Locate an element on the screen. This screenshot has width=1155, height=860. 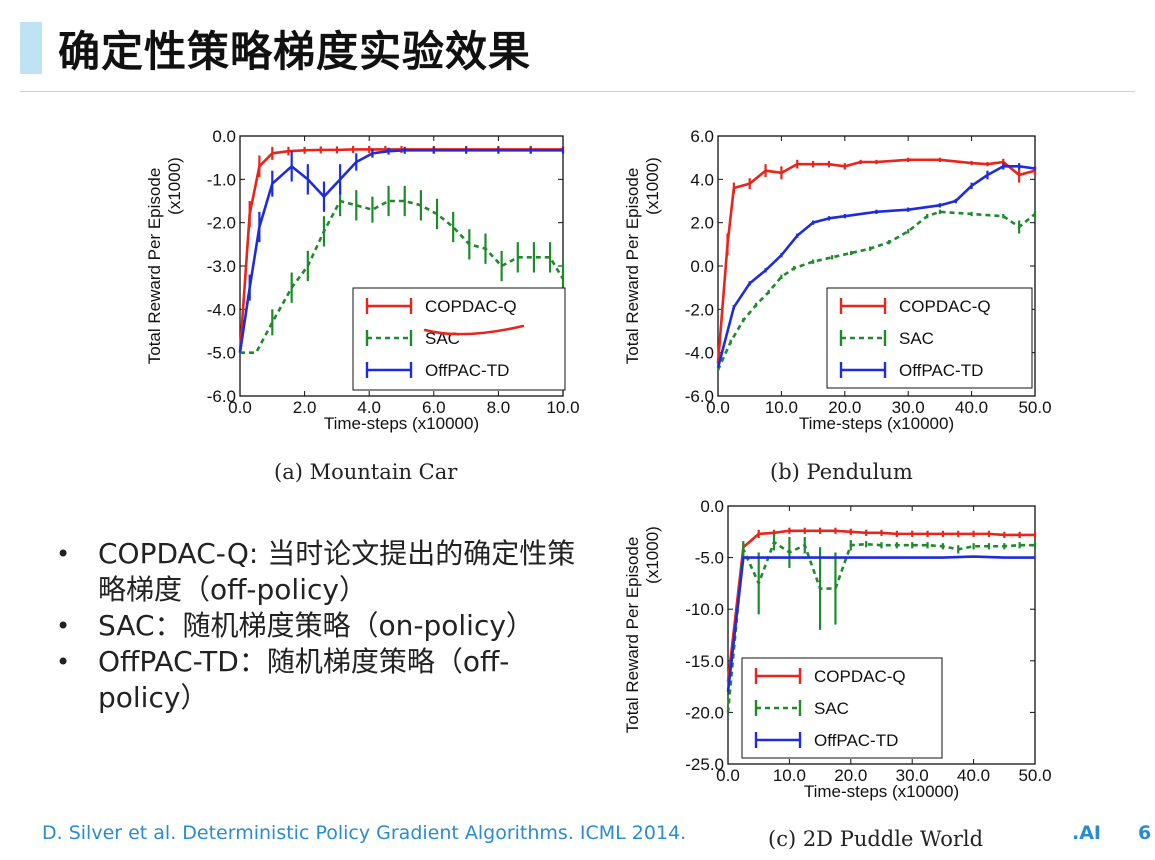
y-tick-label: -1.0 is located at coordinates (221, 179).